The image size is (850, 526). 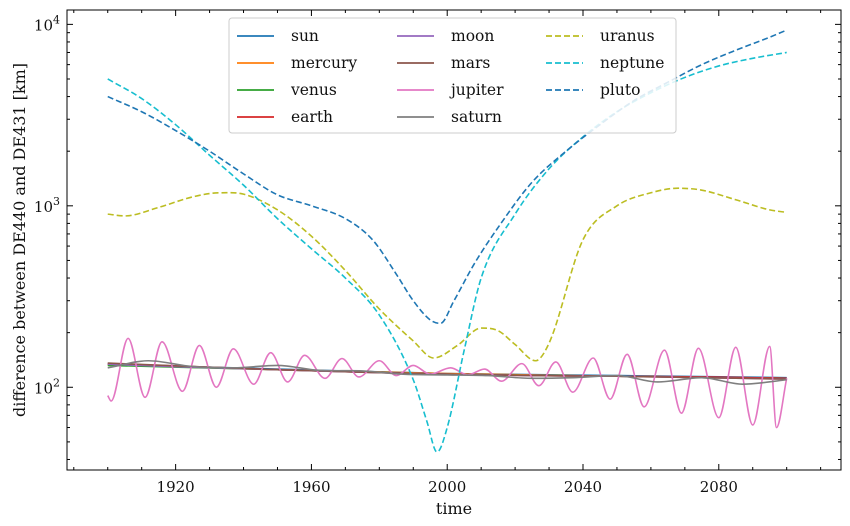 What do you see at coordinates (313, 90) in the screenshot?
I see `legend-label-venus: venus` at bounding box center [313, 90].